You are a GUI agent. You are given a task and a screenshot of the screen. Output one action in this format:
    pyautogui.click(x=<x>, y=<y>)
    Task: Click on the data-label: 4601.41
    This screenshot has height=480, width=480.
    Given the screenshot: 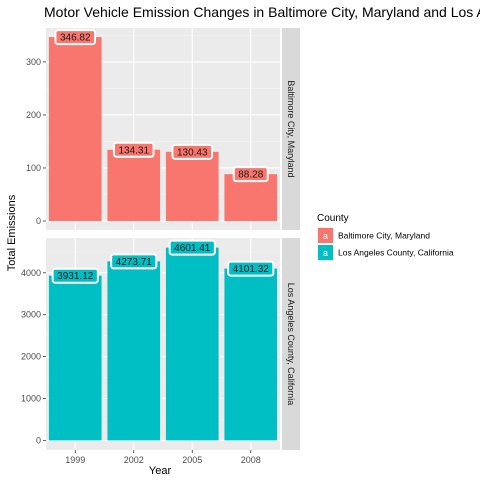 What is the action you would take?
    pyautogui.click(x=192, y=248)
    